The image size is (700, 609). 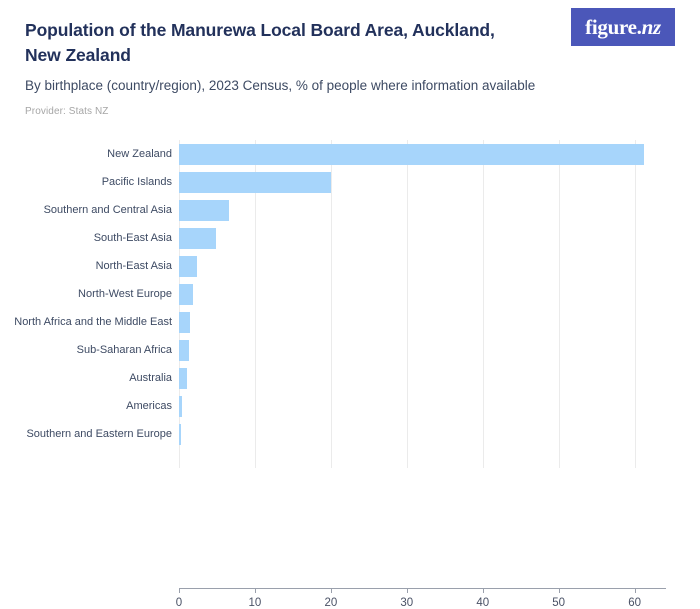 I want to click on category-label: North-West Europe, so click(x=125, y=294).